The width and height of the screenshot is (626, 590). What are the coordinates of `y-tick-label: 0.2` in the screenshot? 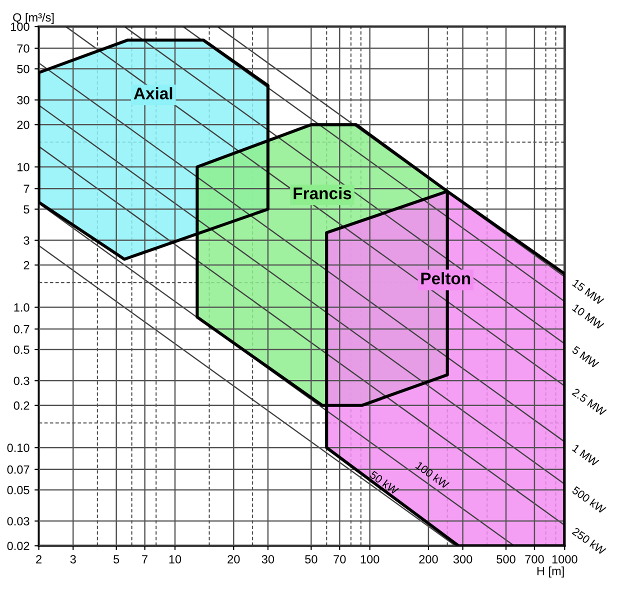 It's located at (22, 405).